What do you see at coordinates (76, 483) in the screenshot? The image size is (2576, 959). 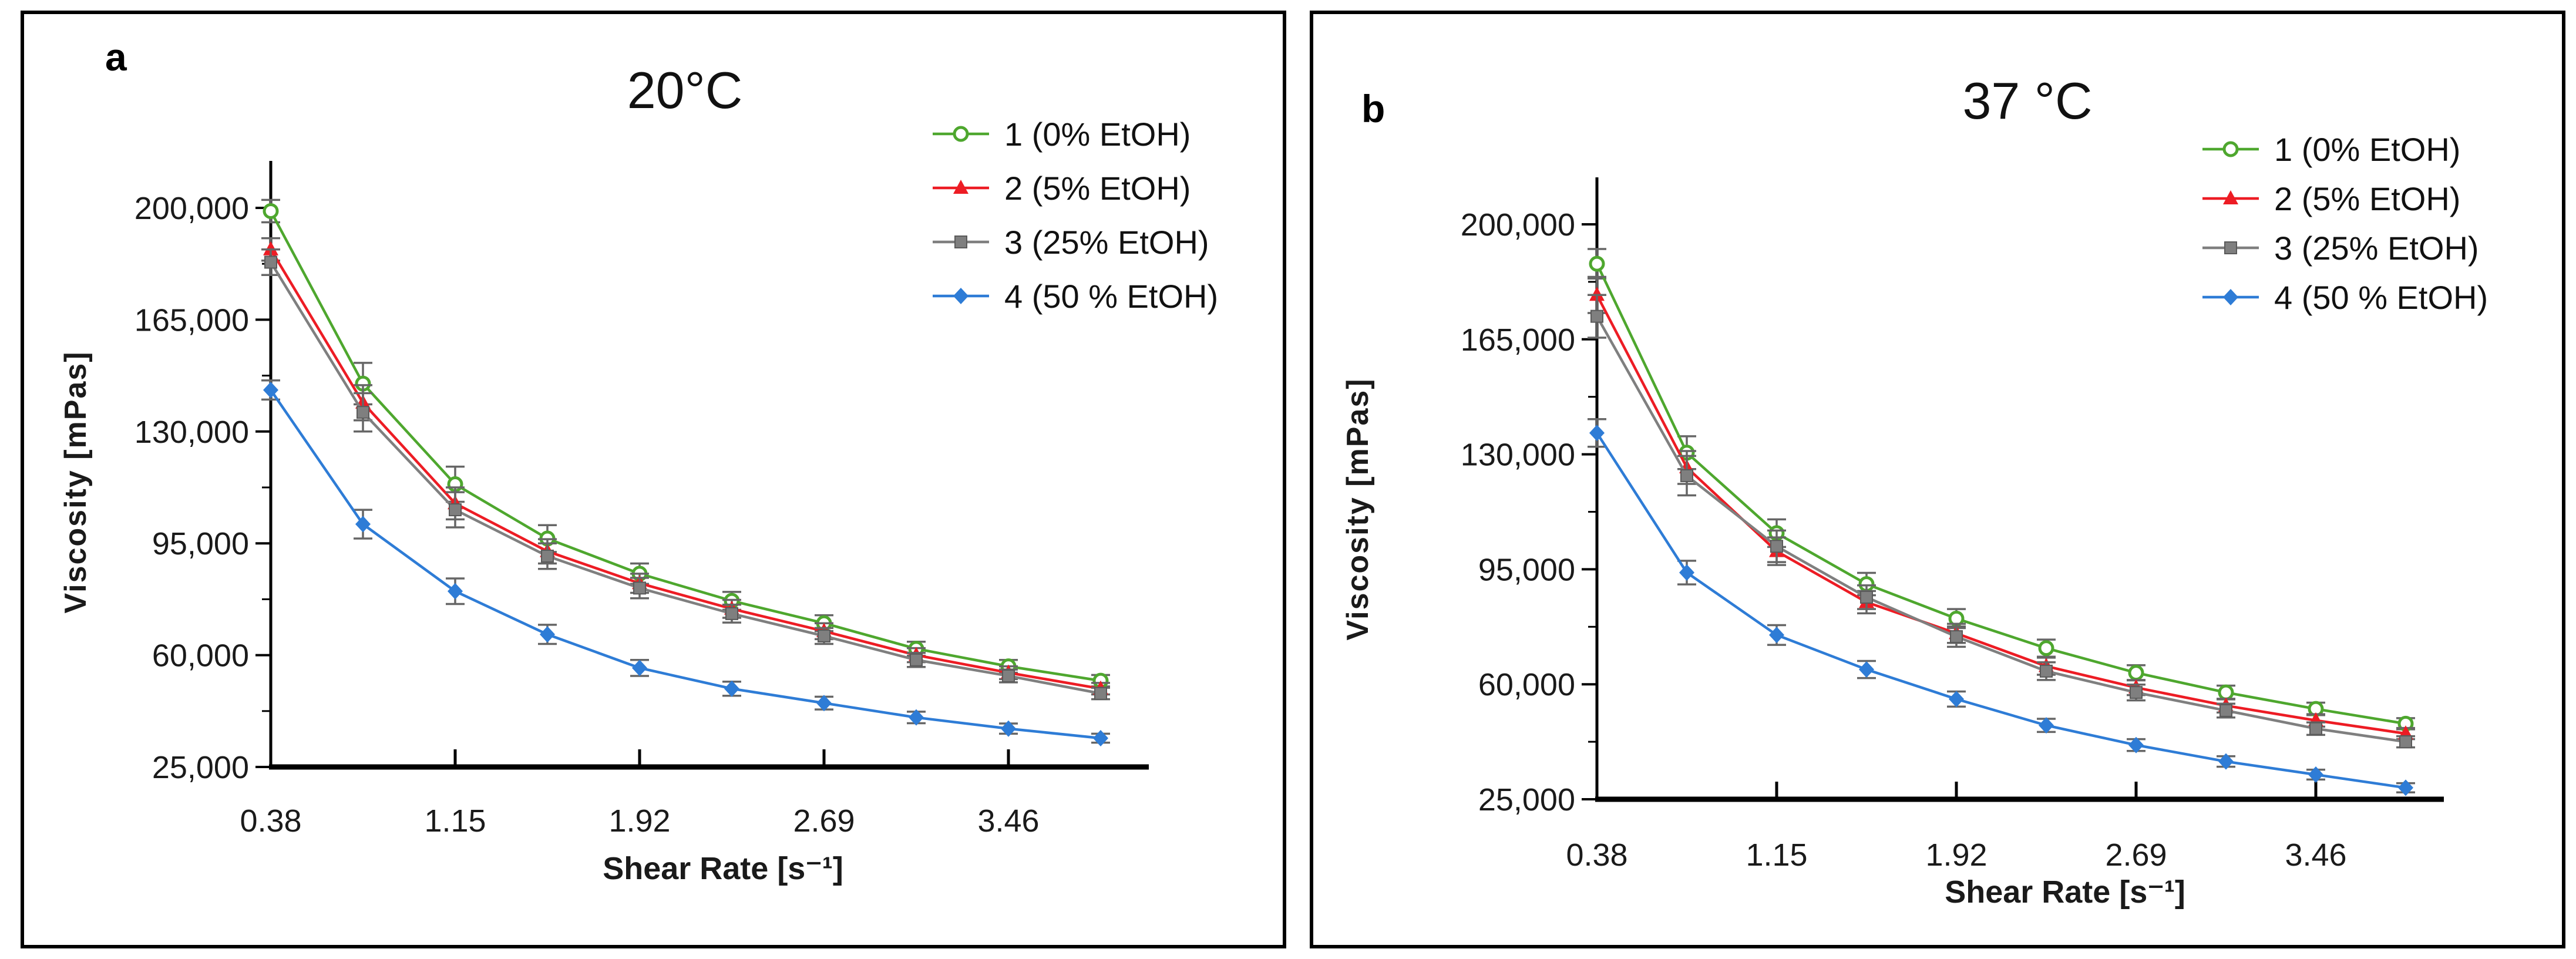 I see `y-axis-label-20c: Viscosity [mPas]` at bounding box center [76, 483].